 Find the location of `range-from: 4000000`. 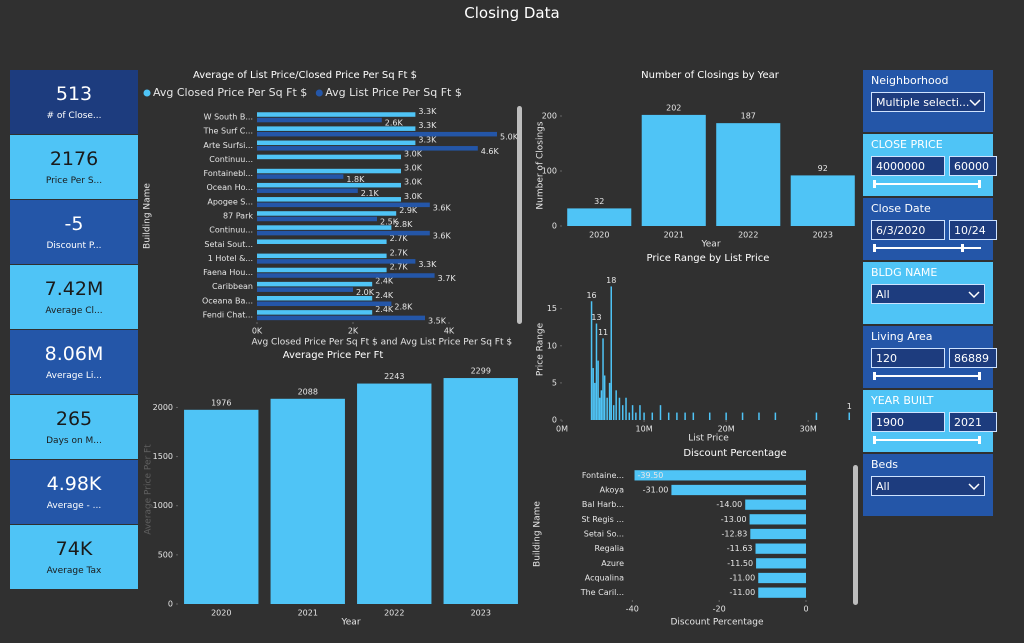

range-from: 4000000 is located at coordinates (908, 166).